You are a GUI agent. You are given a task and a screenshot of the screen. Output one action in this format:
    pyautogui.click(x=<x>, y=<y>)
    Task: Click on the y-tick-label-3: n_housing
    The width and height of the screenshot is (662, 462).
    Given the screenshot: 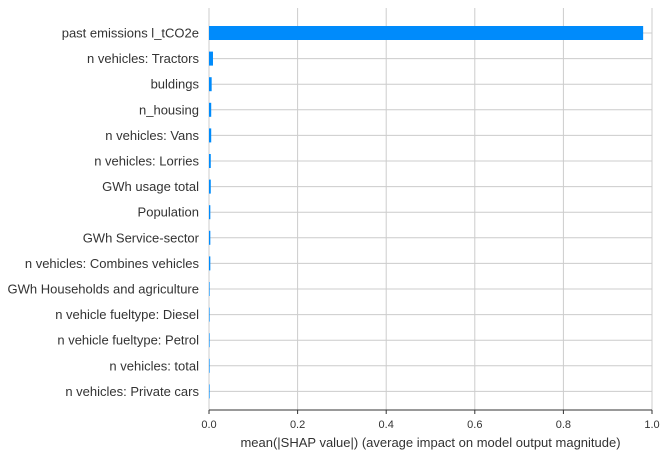 What is the action you would take?
    pyautogui.click(x=169, y=109)
    